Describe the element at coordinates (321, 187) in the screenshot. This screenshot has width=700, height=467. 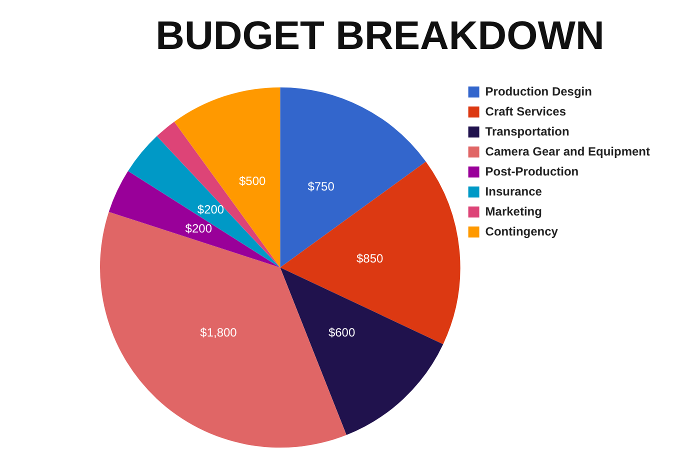
I see `data-label: $750` at that location.